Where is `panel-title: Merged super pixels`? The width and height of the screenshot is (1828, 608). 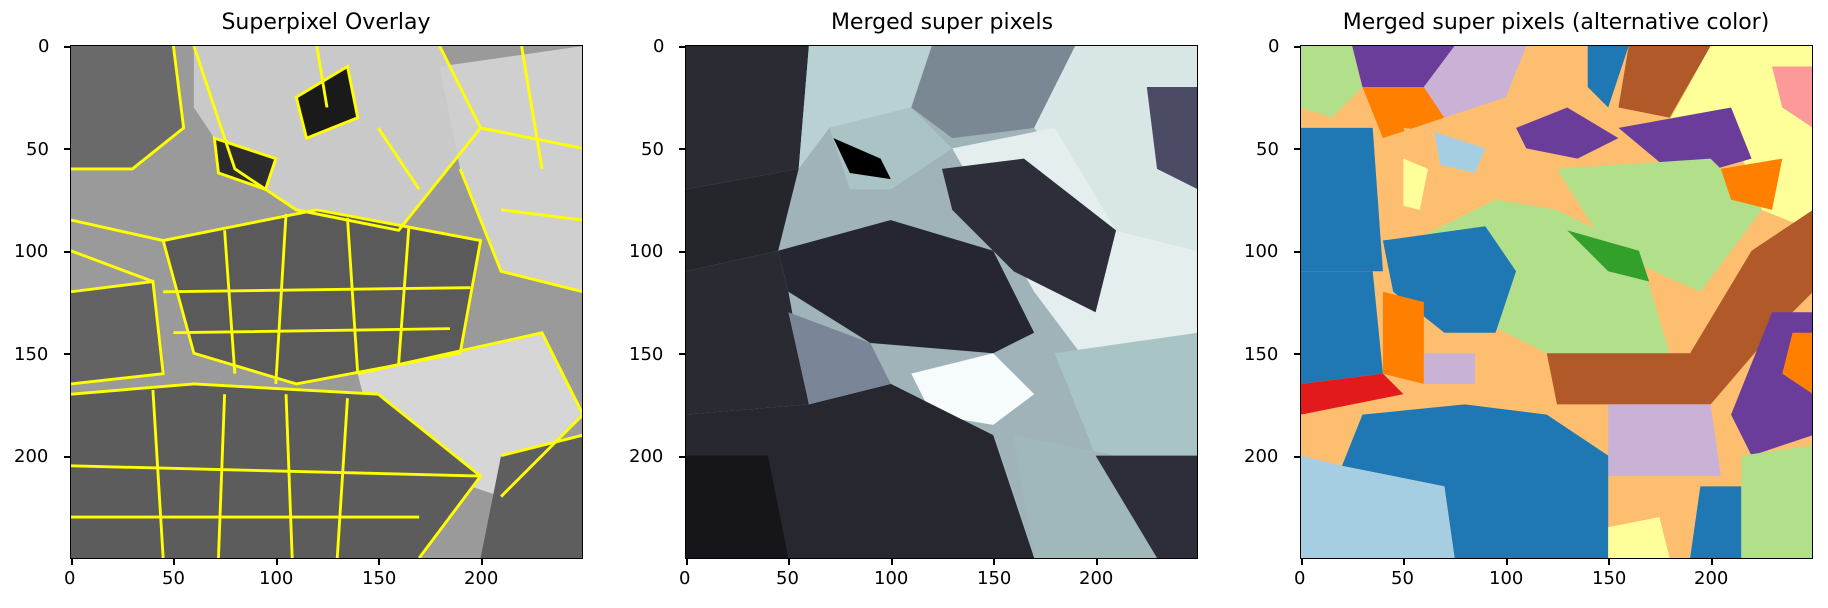 panel-title: Merged super pixels is located at coordinates (942, 22).